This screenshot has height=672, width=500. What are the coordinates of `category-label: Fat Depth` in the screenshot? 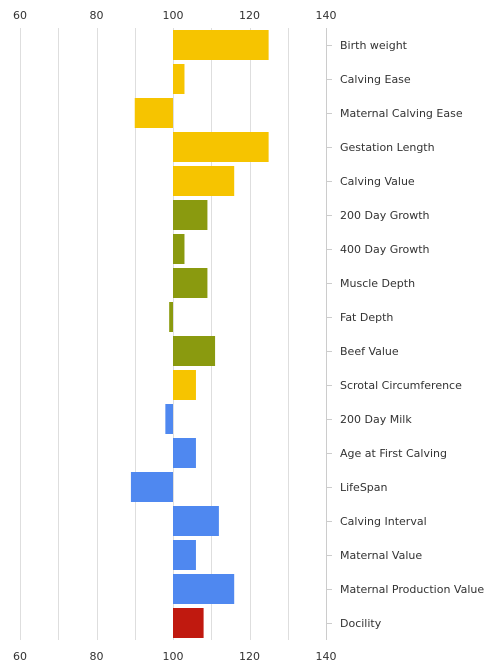 It's located at (366, 317).